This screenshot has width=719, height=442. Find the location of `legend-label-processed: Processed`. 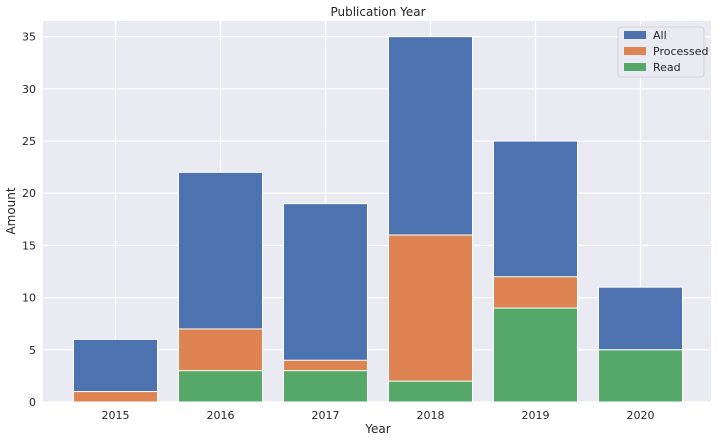

legend-label-processed: Processed is located at coordinates (680, 51).